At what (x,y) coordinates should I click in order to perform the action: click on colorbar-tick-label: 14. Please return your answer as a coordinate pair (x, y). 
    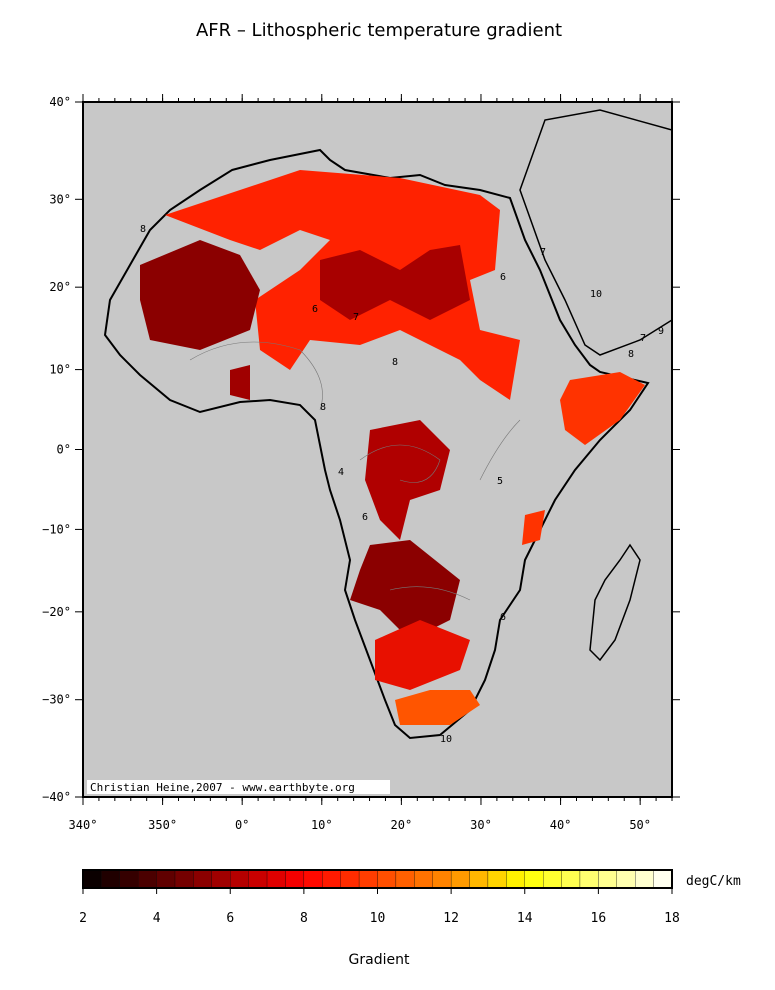
    Looking at the image, I should click on (525, 918).